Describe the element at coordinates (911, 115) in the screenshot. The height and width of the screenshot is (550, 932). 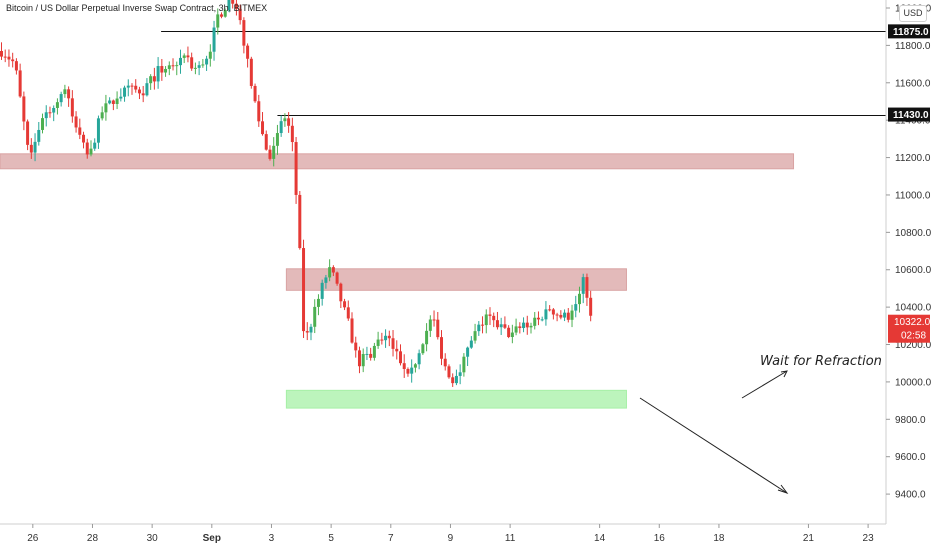
I see `level-price-tag-1: 11430.0` at that location.